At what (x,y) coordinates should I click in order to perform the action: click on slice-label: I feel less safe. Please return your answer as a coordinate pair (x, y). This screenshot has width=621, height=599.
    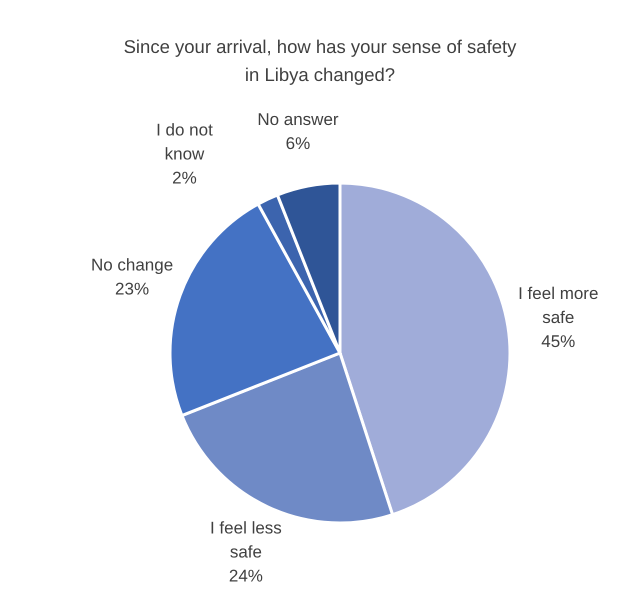
    Looking at the image, I should click on (246, 540).